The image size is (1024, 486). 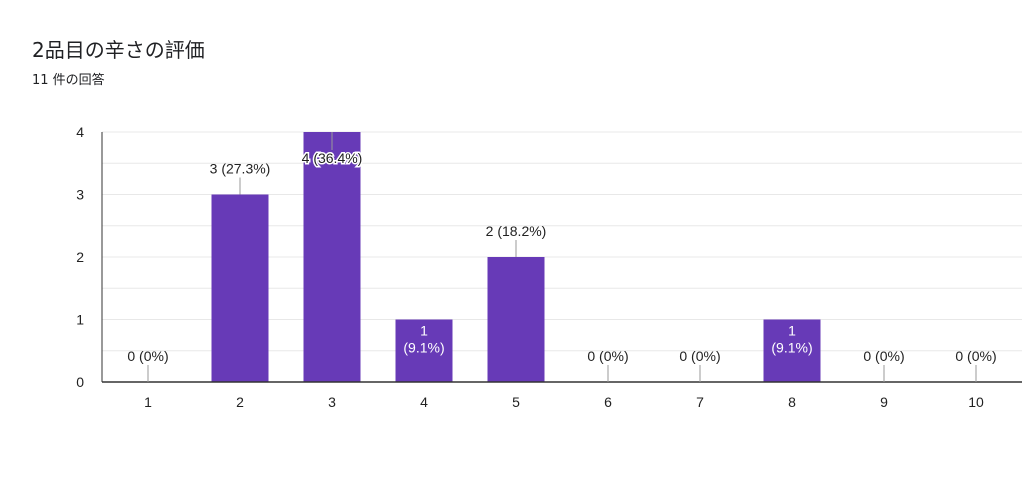 I want to click on y-tick-label: 3, so click(x=80, y=195).